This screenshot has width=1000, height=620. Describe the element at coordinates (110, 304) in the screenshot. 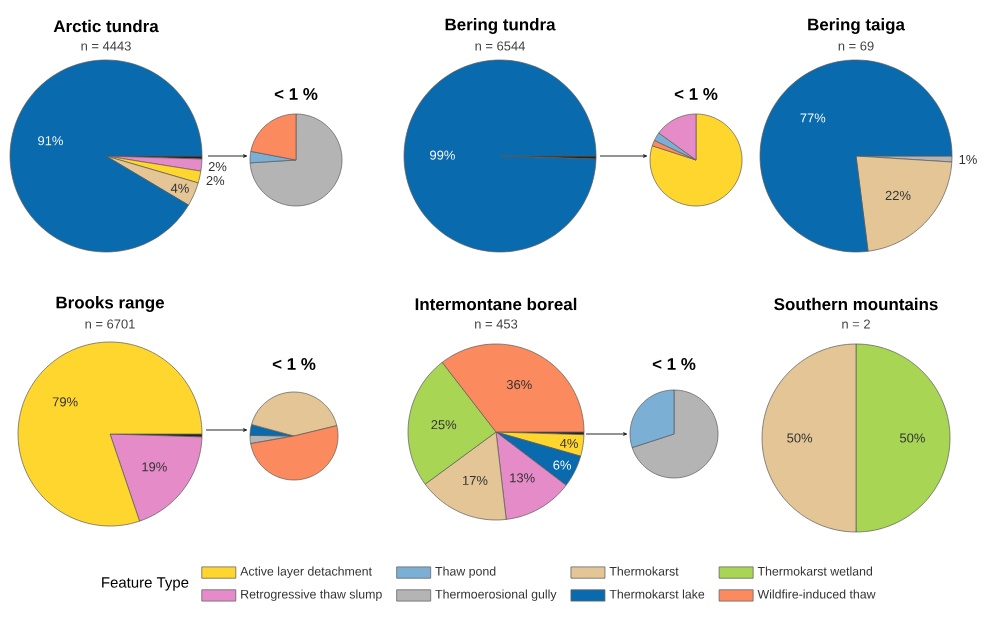

I see `chart-title: Brooks range` at that location.